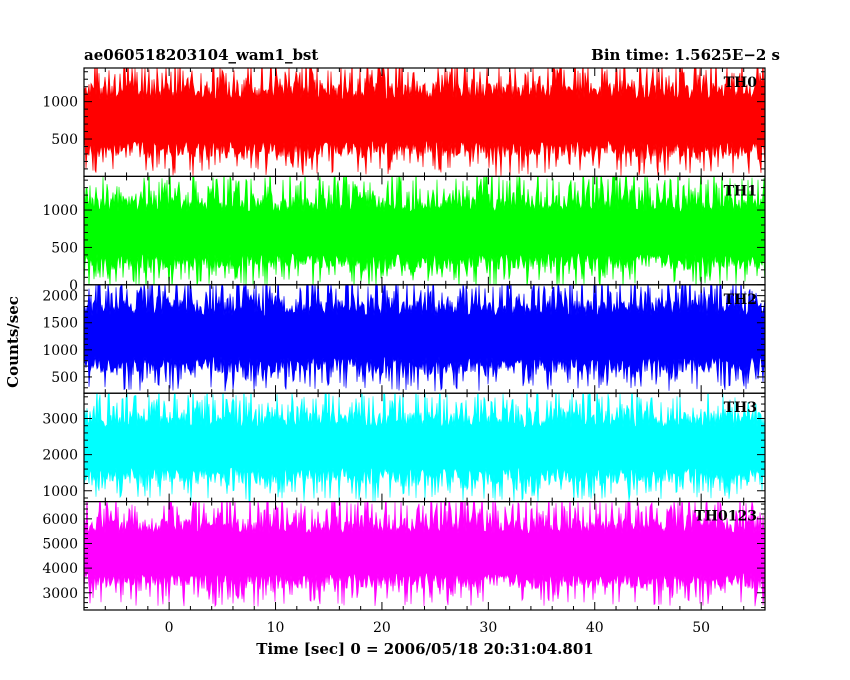 The image size is (850, 680). I want to click on x-tick-label: 30, so click(488, 628).